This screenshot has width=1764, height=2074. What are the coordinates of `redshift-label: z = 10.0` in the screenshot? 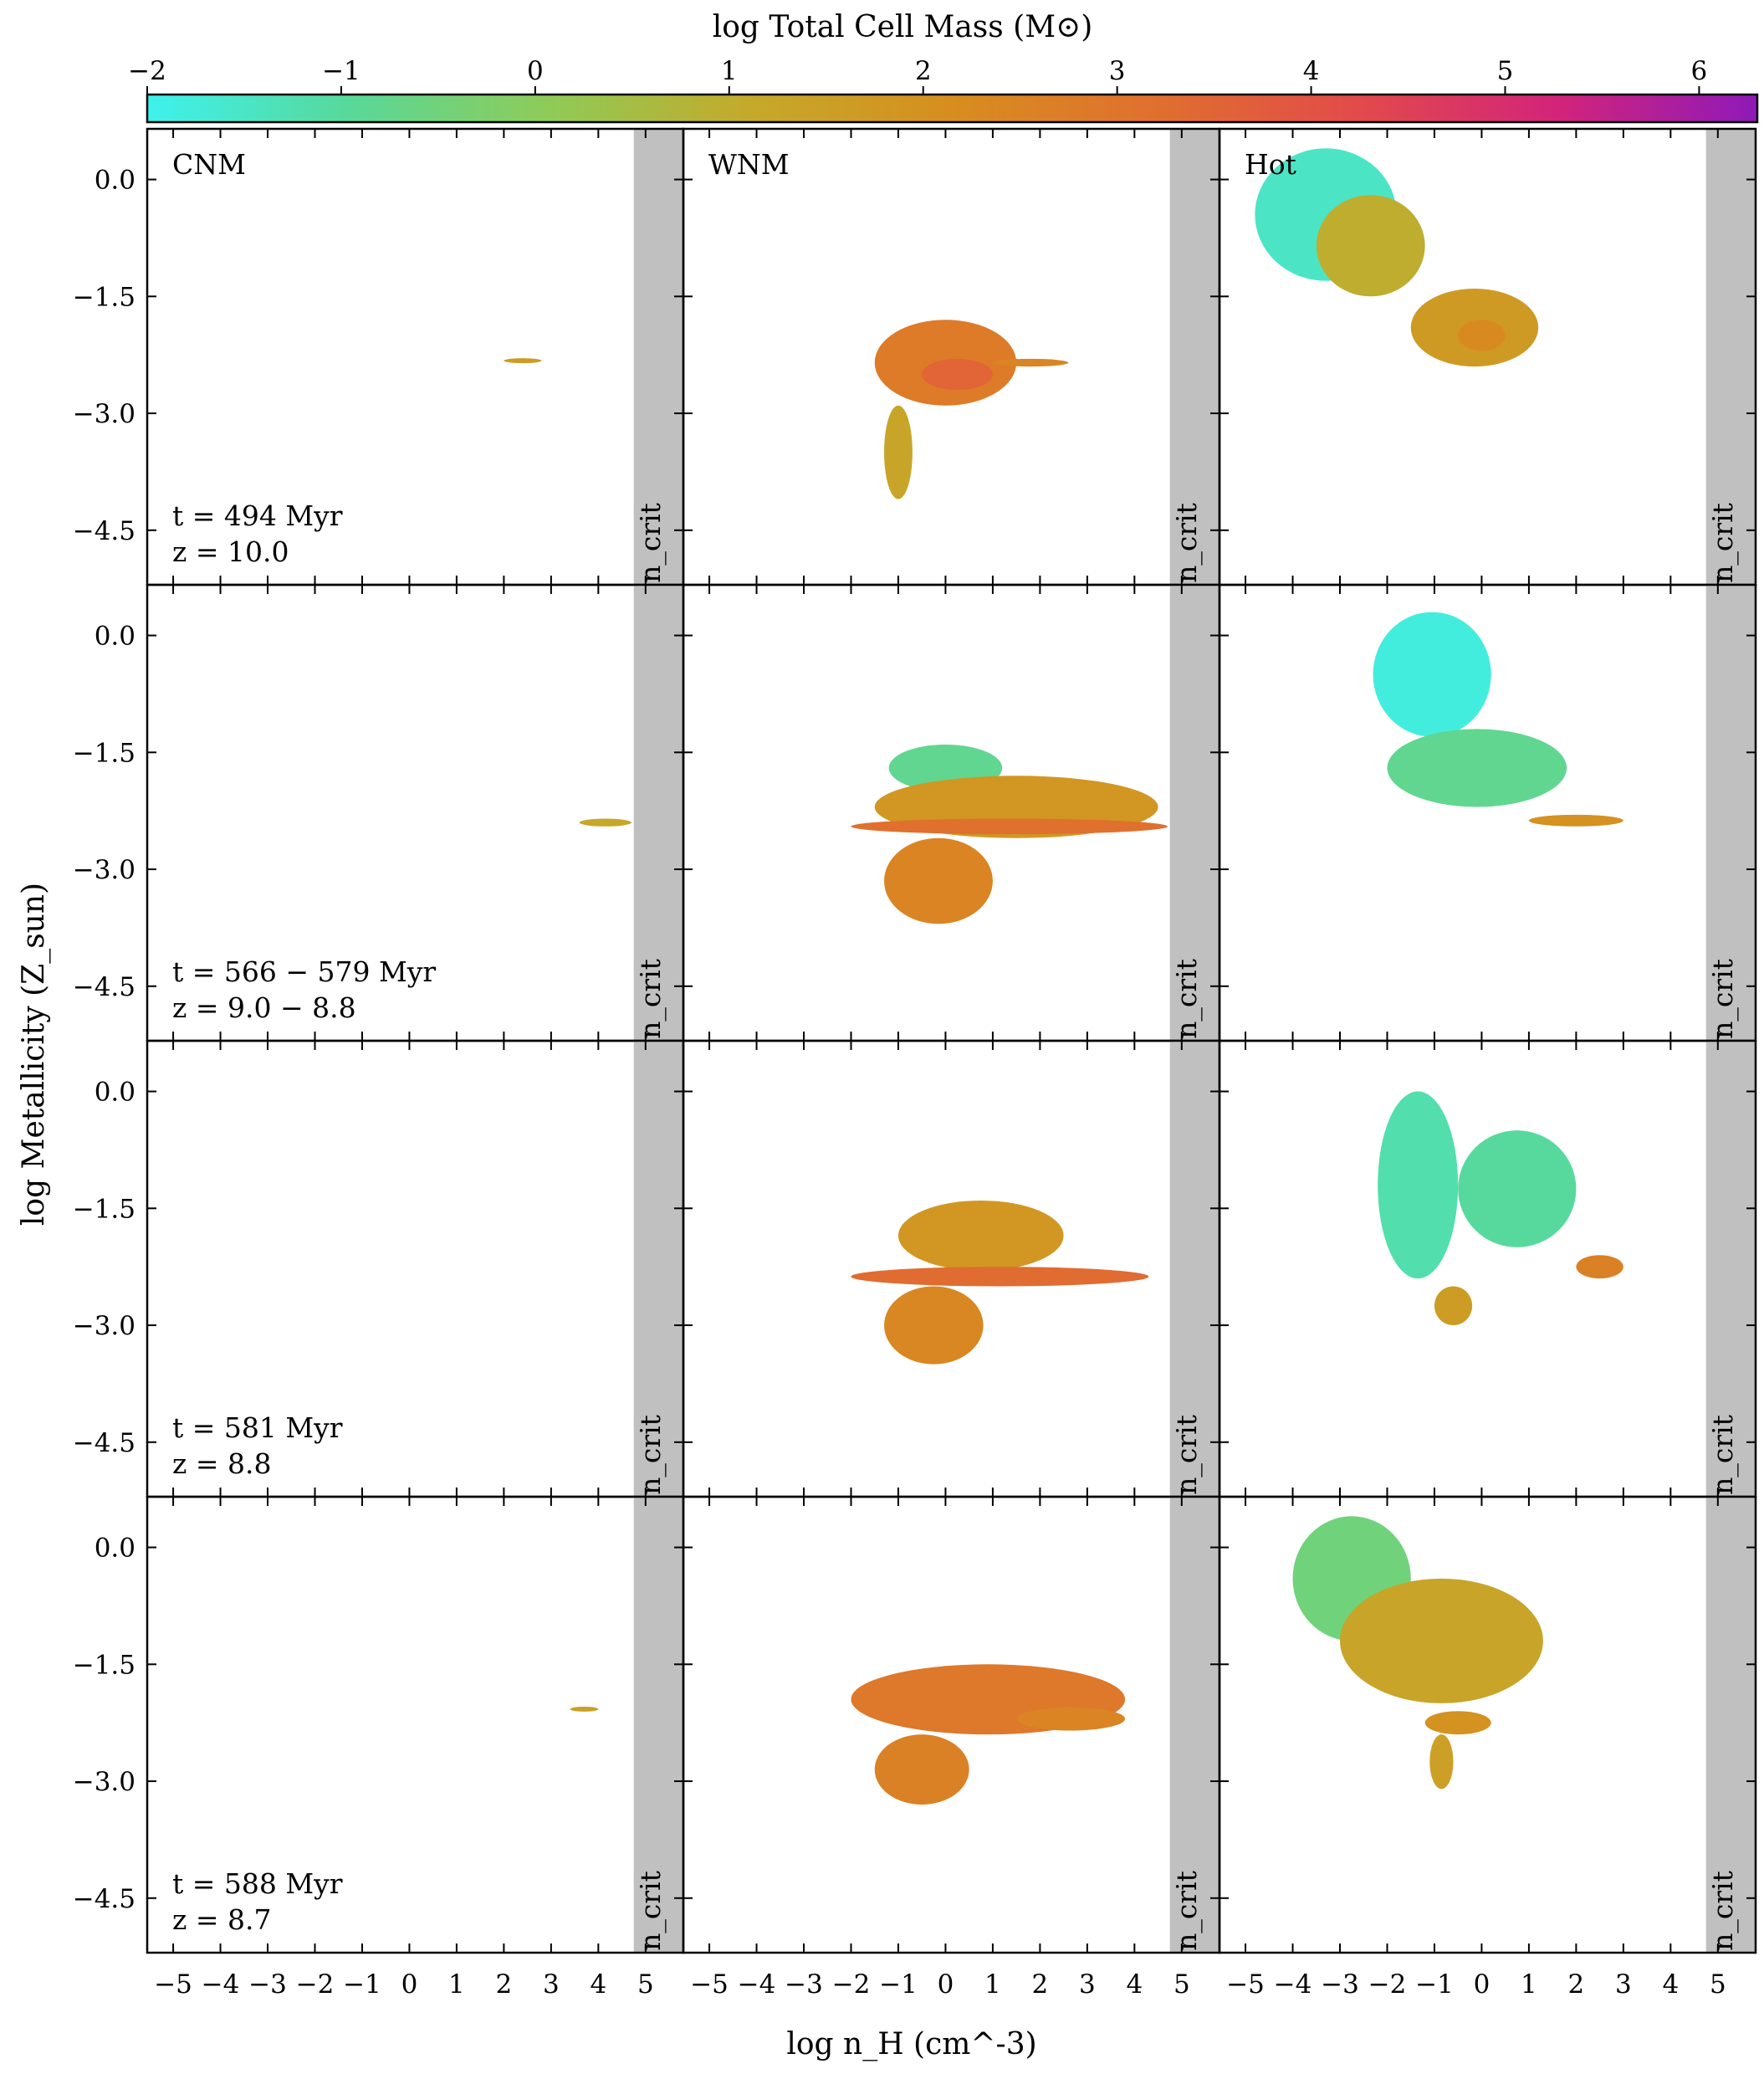 It's located at (231, 551).